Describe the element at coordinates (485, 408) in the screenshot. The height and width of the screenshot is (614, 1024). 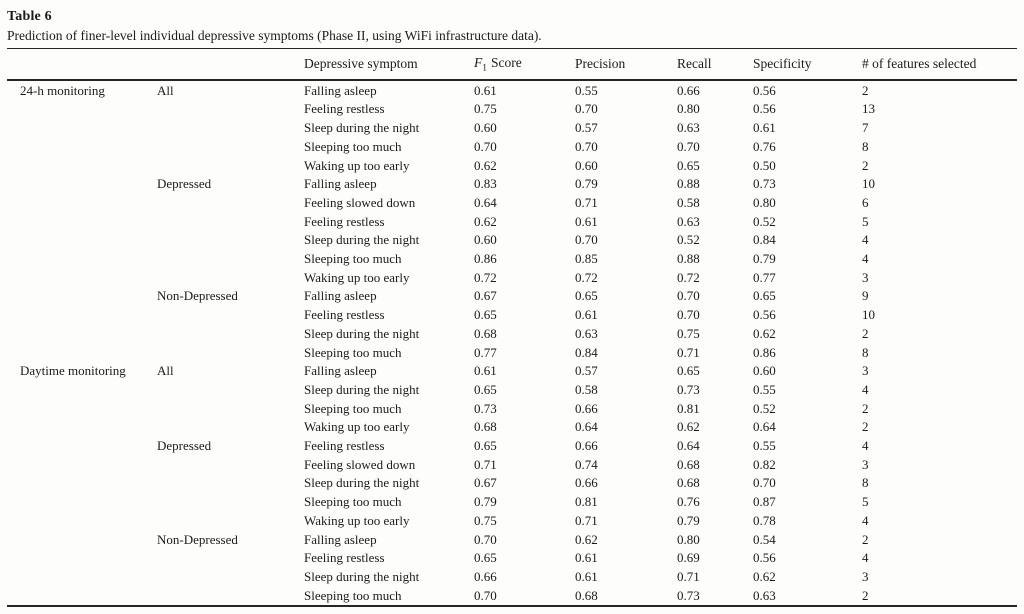
I see `cell-f1: 0.73` at that location.